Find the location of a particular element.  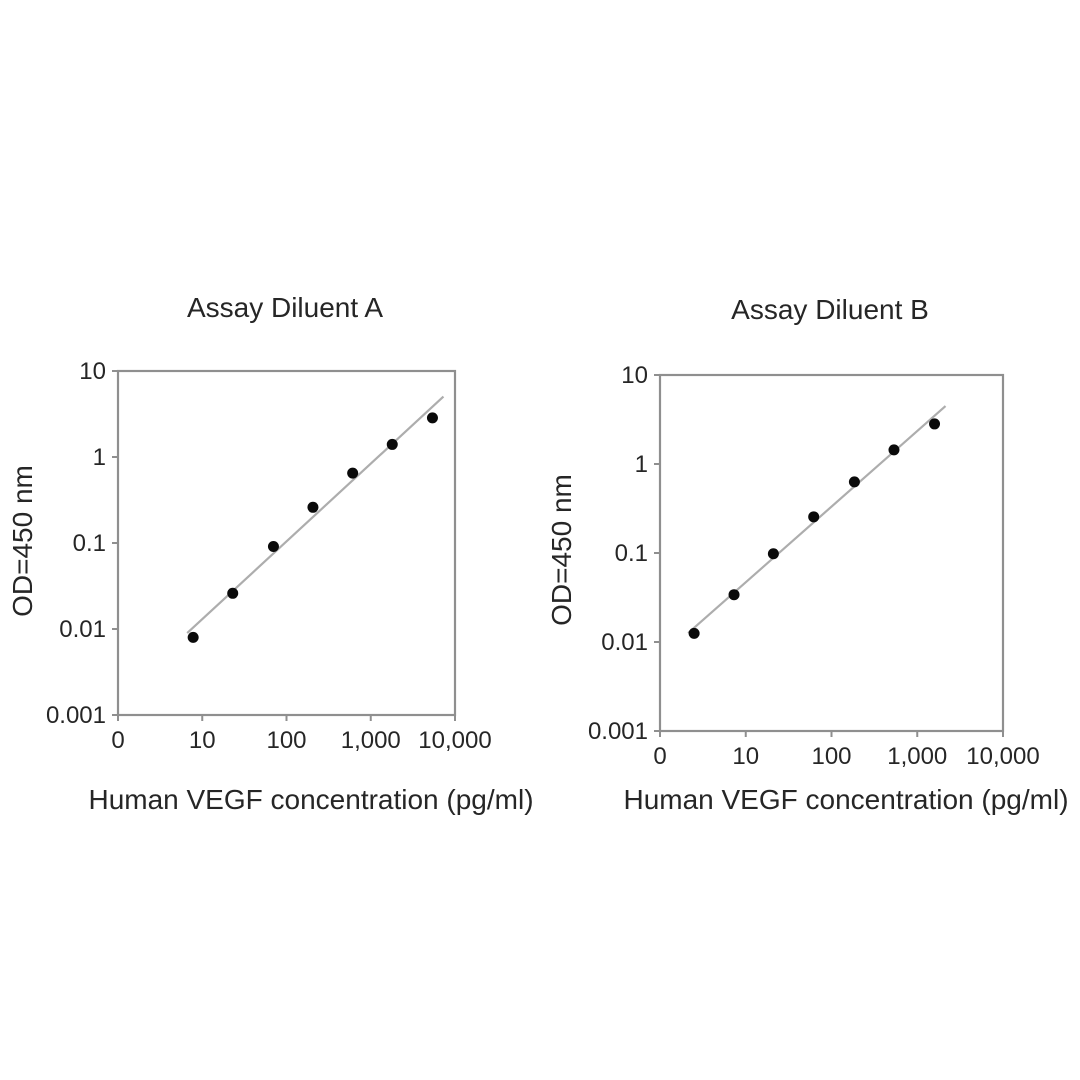

chart-a-x-tick-label: 10 is located at coordinates (202, 740).